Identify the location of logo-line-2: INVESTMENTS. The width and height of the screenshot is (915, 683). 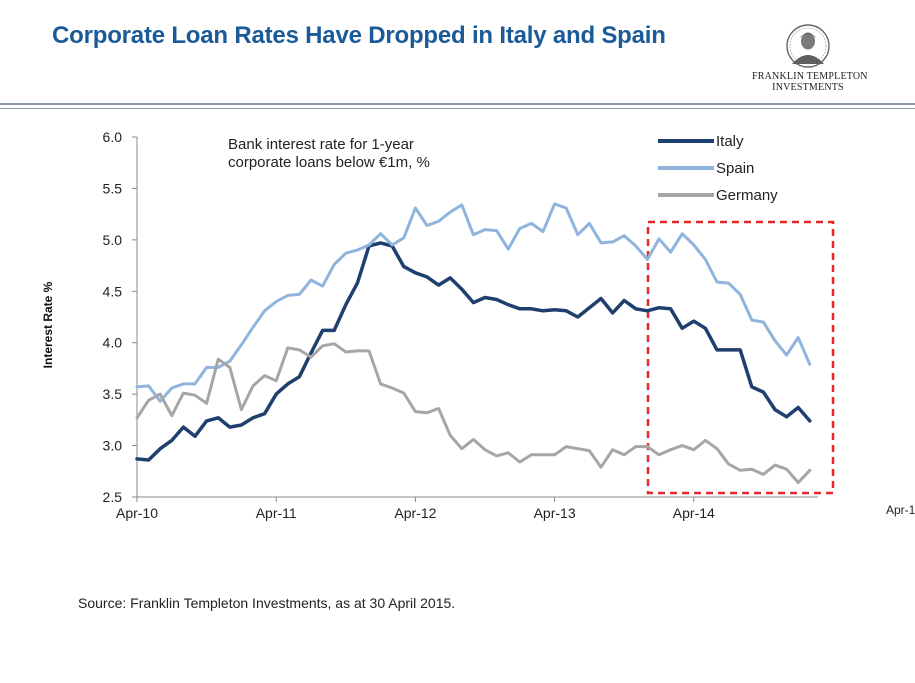
(808, 87).